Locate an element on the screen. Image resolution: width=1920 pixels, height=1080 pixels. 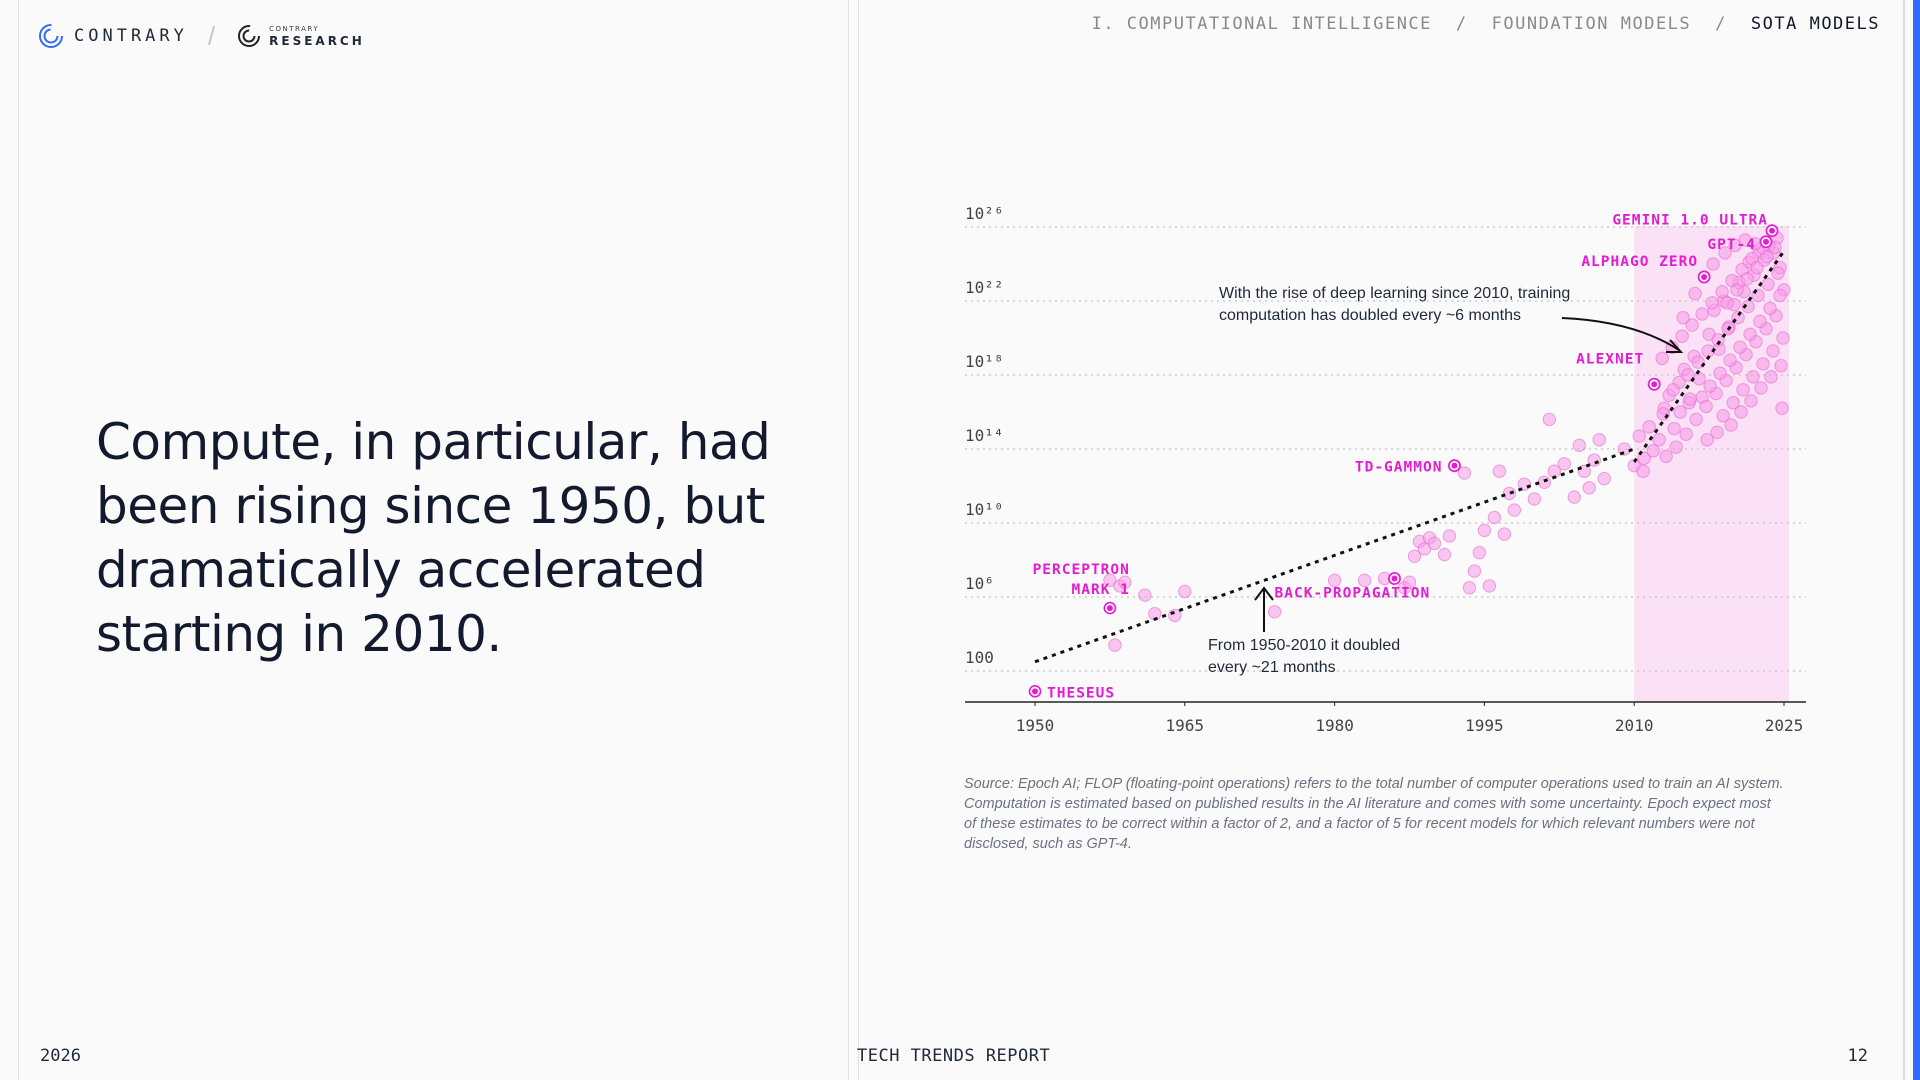
point-label: PERCEPTRON is located at coordinates (1081, 570).